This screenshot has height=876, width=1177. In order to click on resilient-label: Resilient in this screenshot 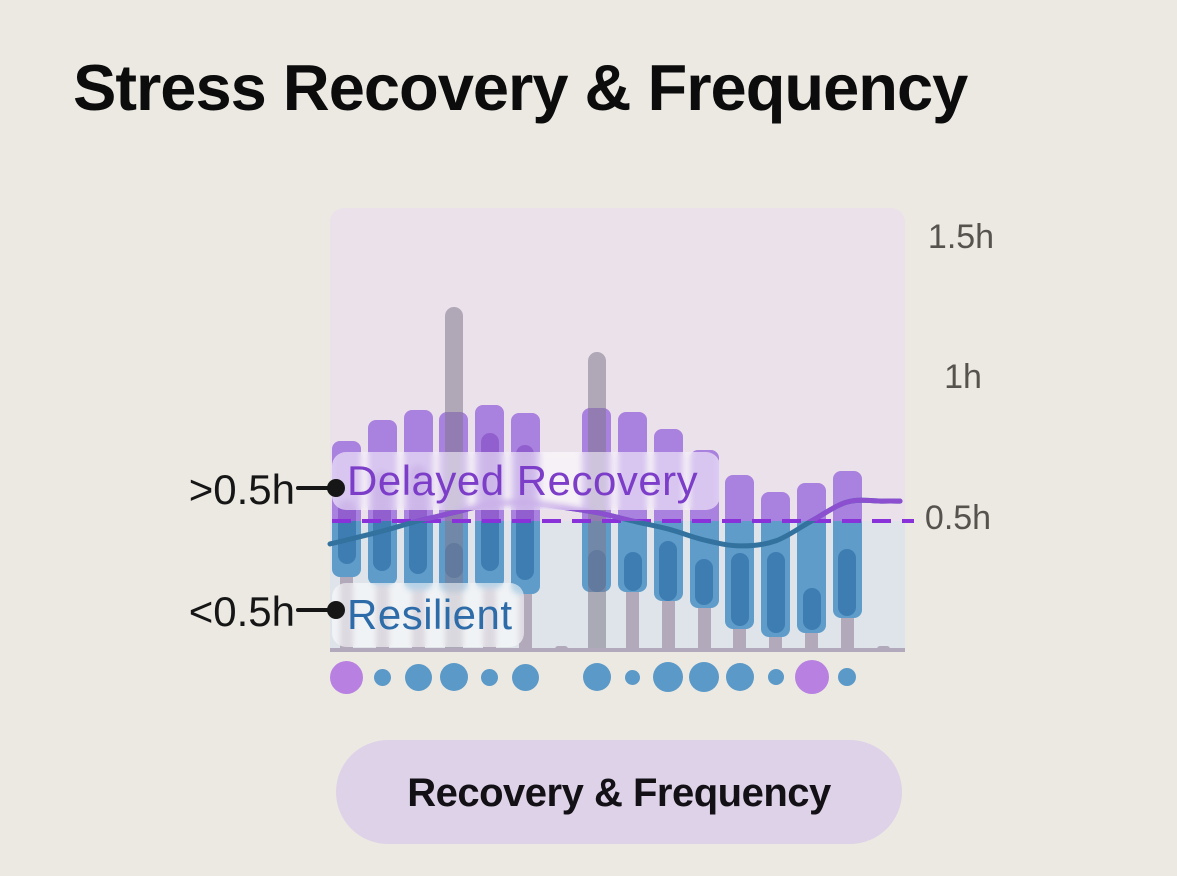, I will do `click(430, 614)`.